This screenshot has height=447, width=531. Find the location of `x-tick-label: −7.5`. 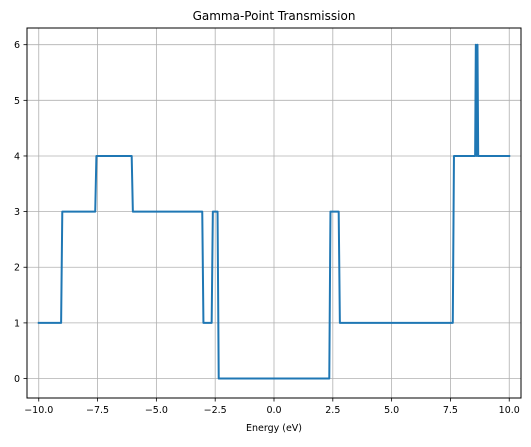

x-tick-label: −7.5 is located at coordinates (97, 410).